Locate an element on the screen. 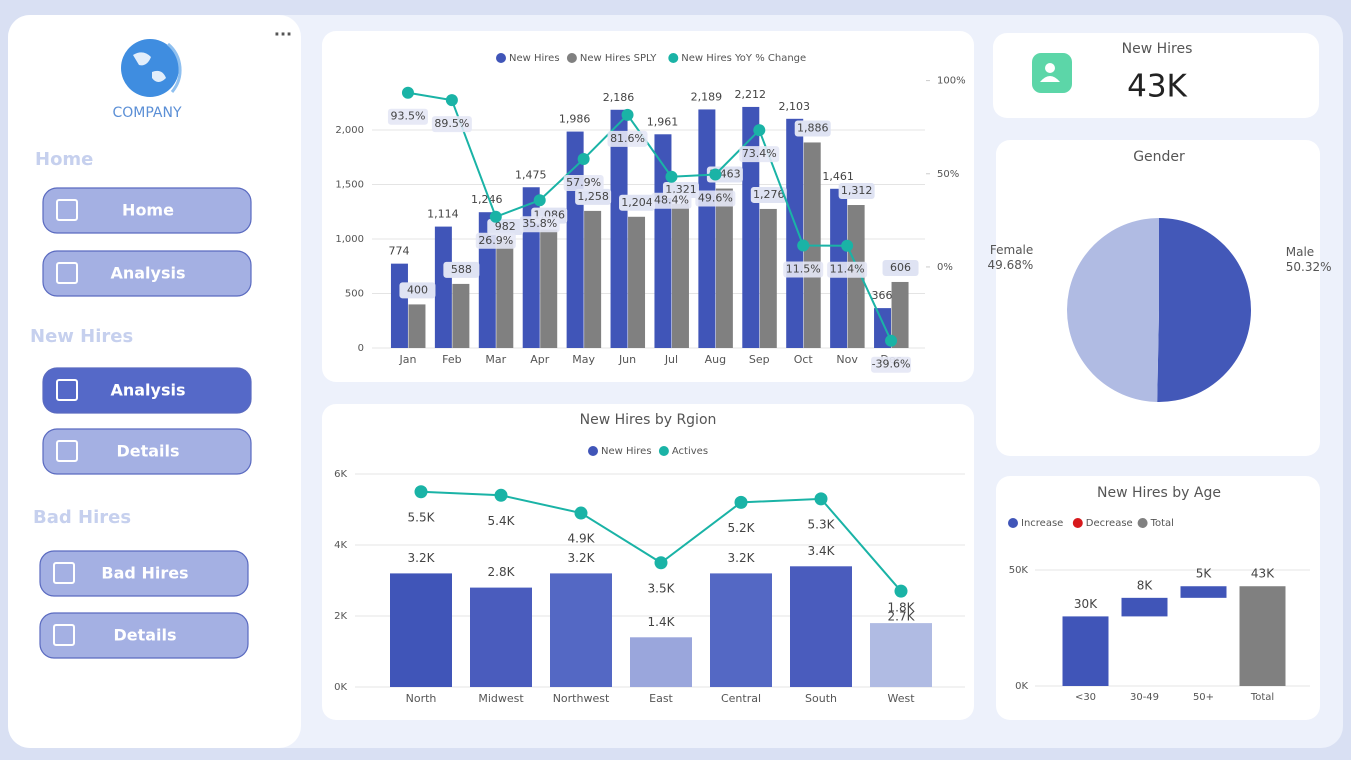  kpi-label: New Hires is located at coordinates (1157, 49).